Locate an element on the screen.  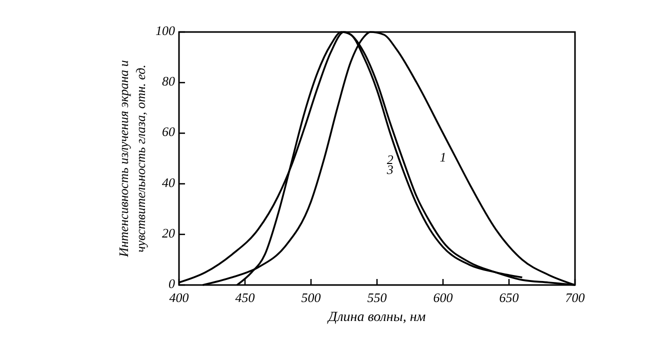
x-tick-label: 400 is located at coordinates (179, 297).